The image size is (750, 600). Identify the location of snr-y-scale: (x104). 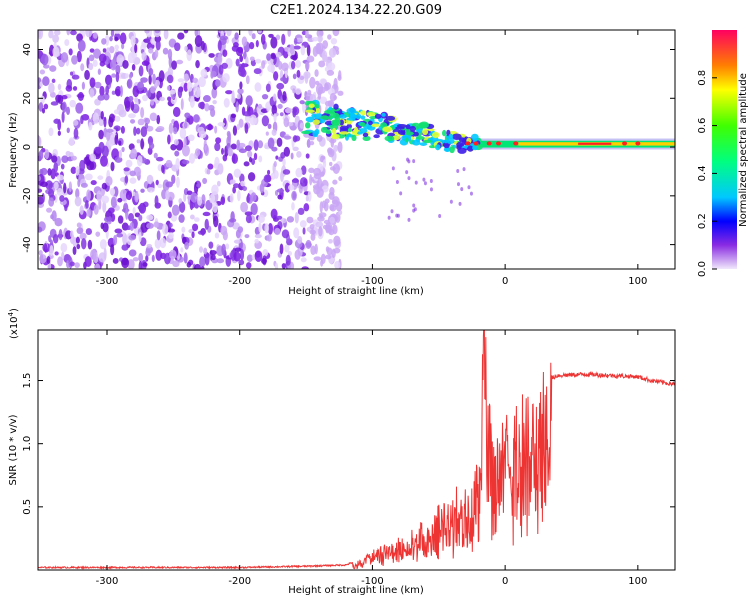
(13, 323).